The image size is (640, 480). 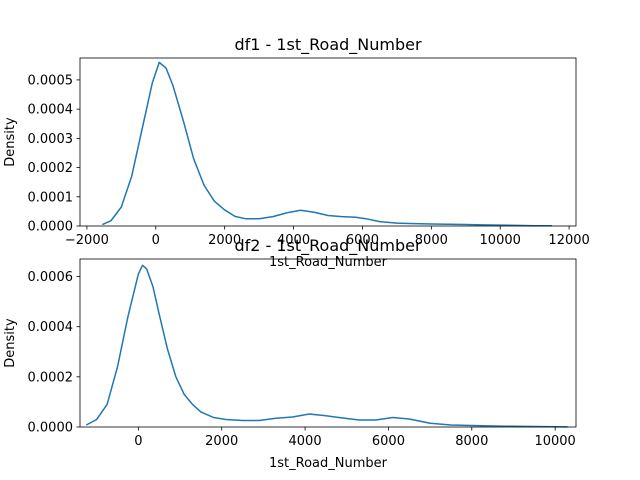 What do you see at coordinates (328, 45) in the screenshot?
I see `chart-title: df1 - 1st_Road_Number` at bounding box center [328, 45].